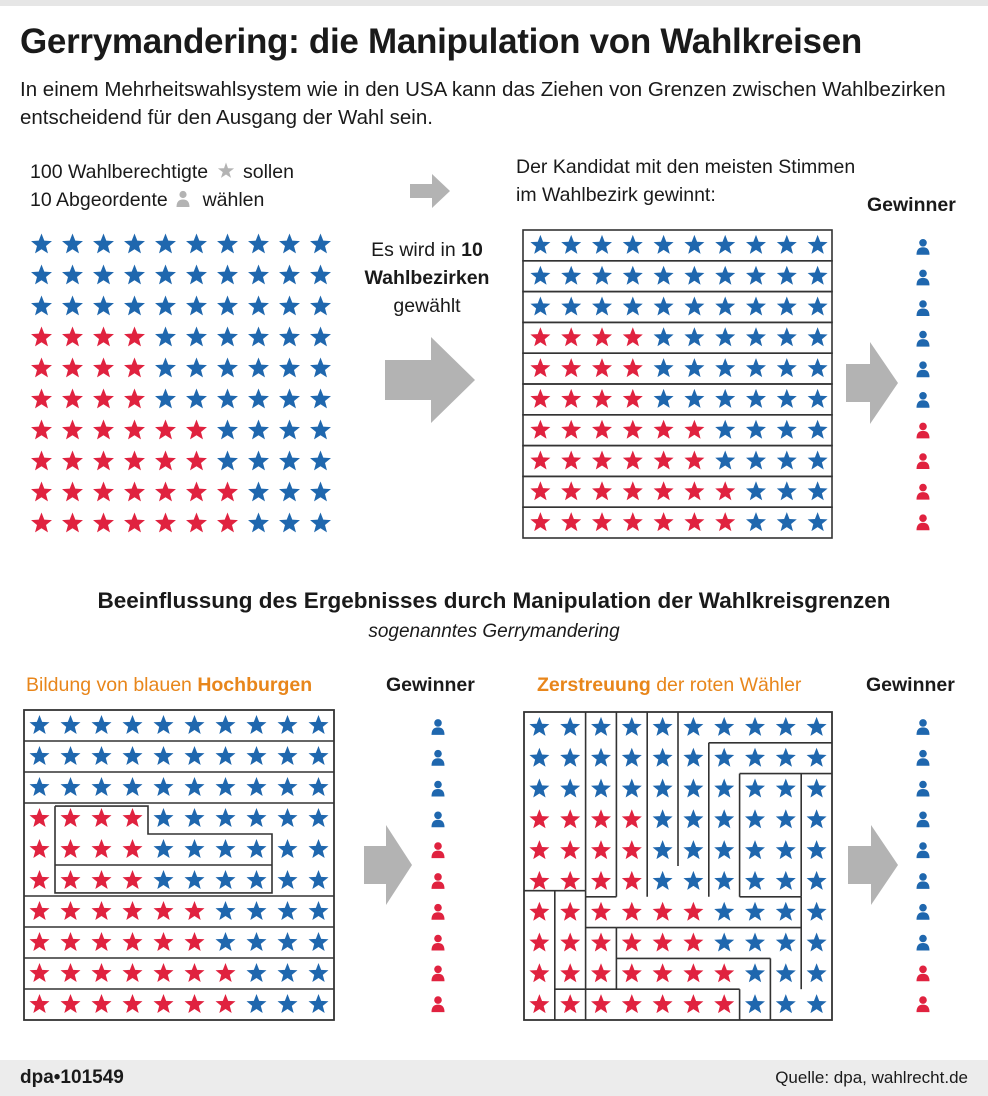 This screenshot has width=988, height=1096. Describe the element at coordinates (169, 685) in the screenshot. I see `panel-left-label: Bildung von blauen Hochburgen` at that location.